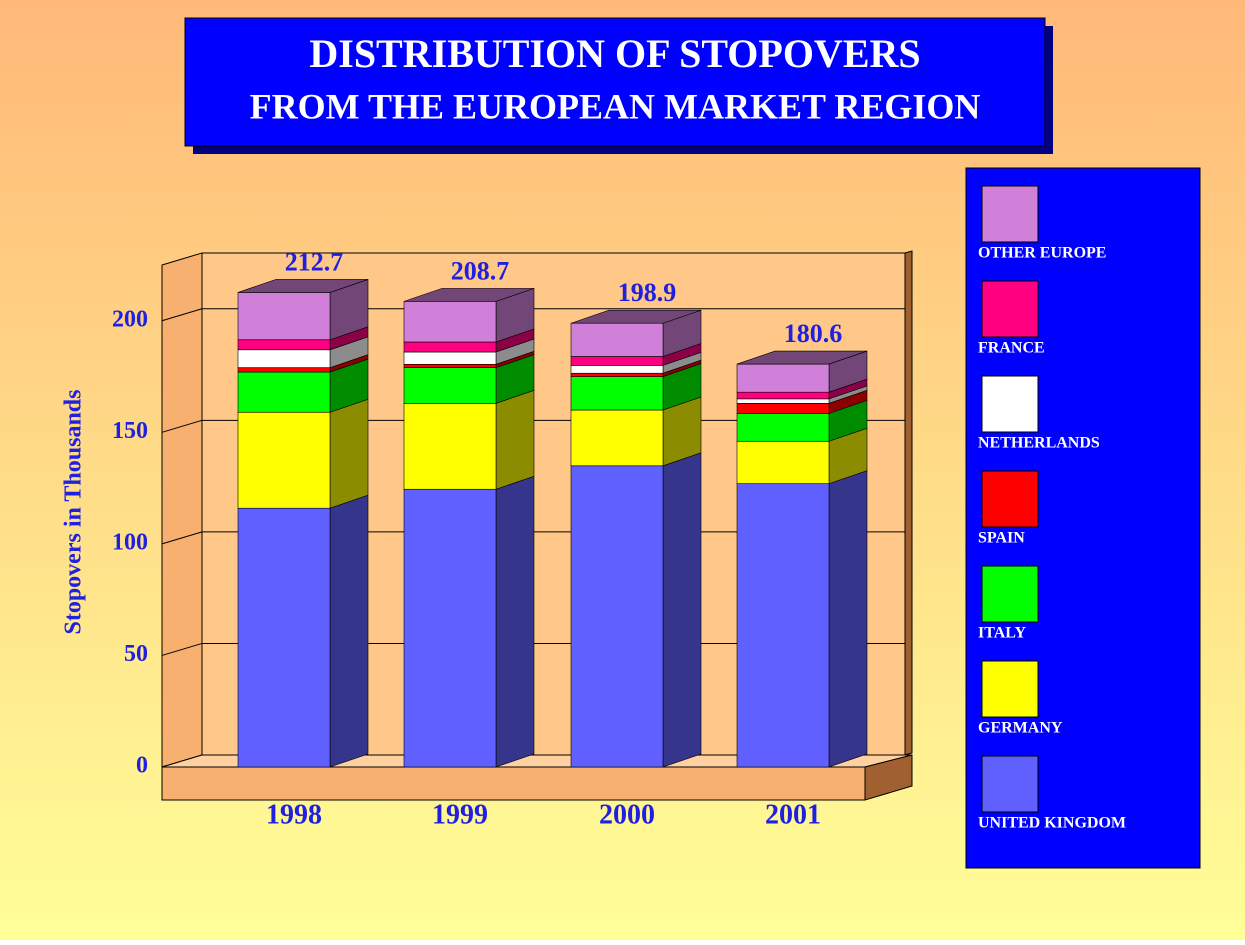 This screenshot has width=1245, height=945. I want to click on x-tick-label: 1998, so click(294, 814).